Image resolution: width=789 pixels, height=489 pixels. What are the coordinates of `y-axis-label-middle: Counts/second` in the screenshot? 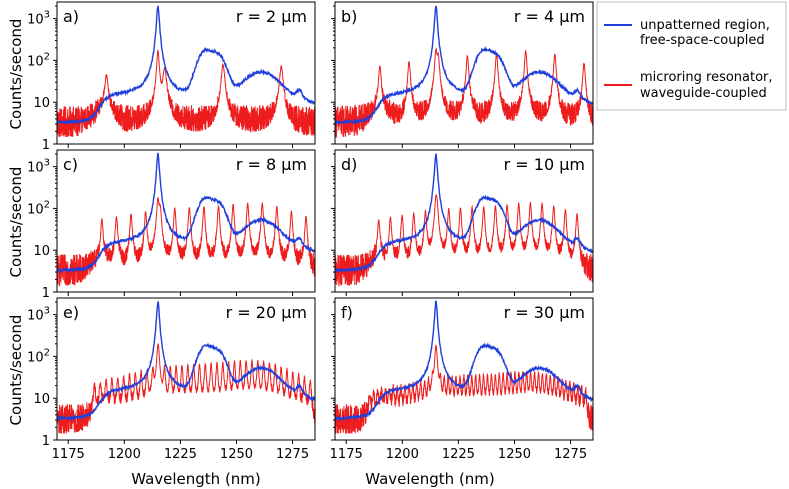 It's located at (16, 222).